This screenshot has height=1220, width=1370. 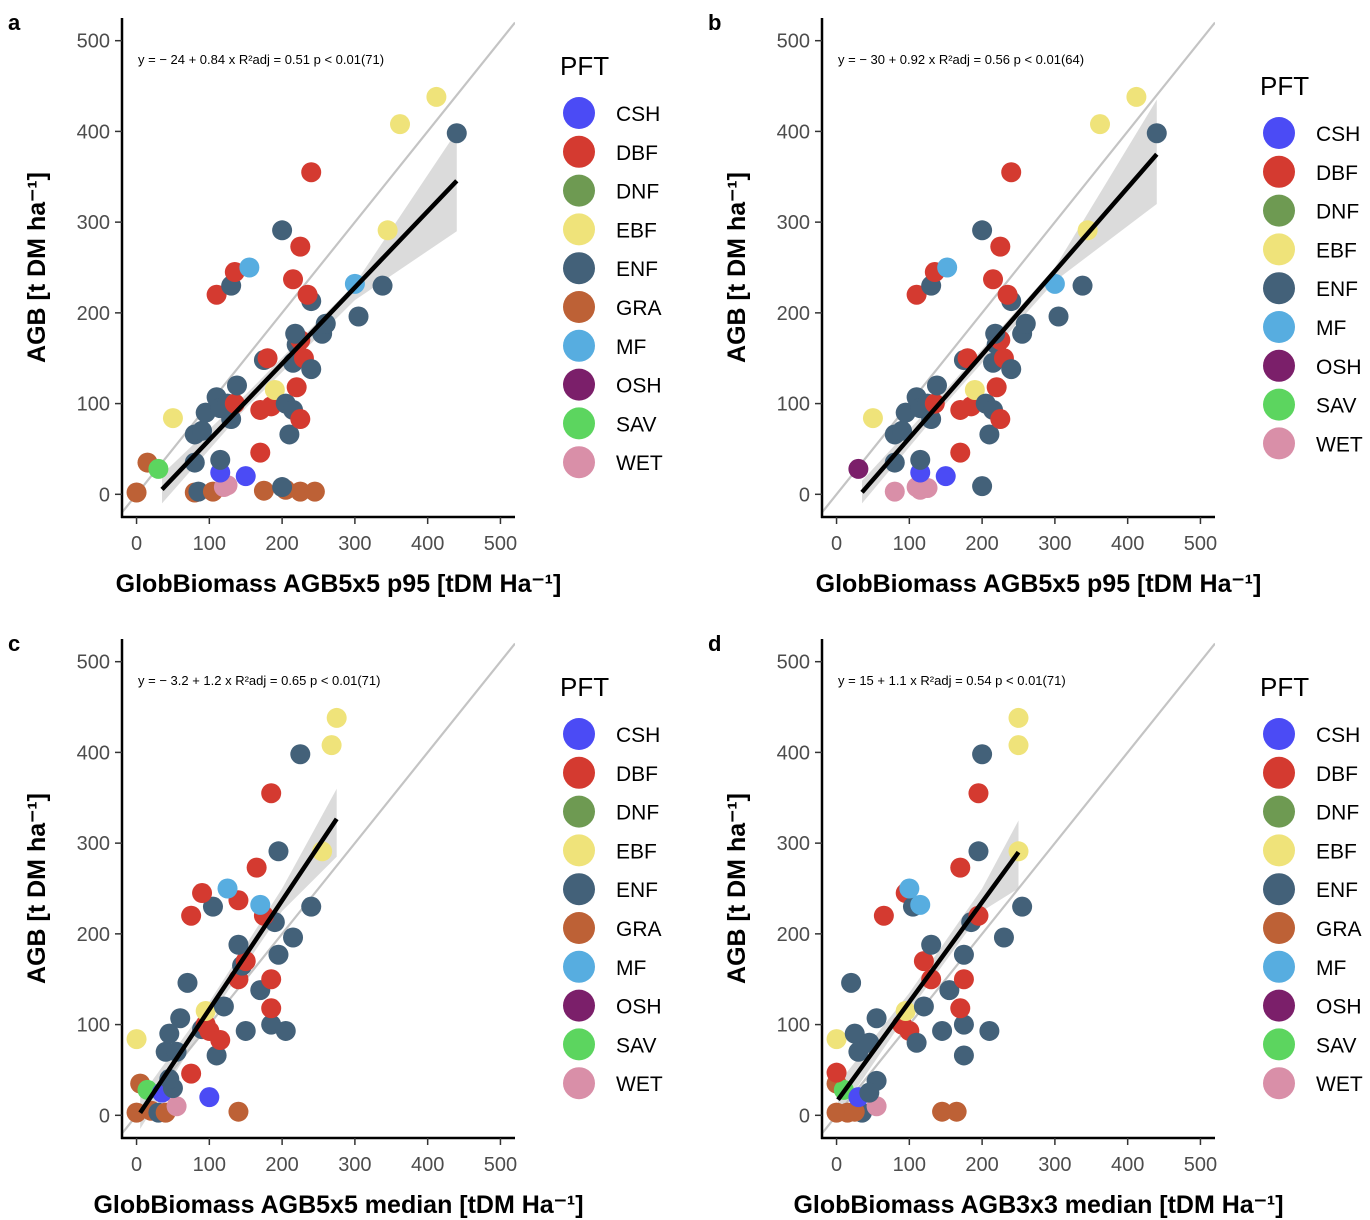 I want to click on legend: PFT CSH DBF DNF EBF ENF GRA MF OSH SAV WET, so click(x=611, y=265).